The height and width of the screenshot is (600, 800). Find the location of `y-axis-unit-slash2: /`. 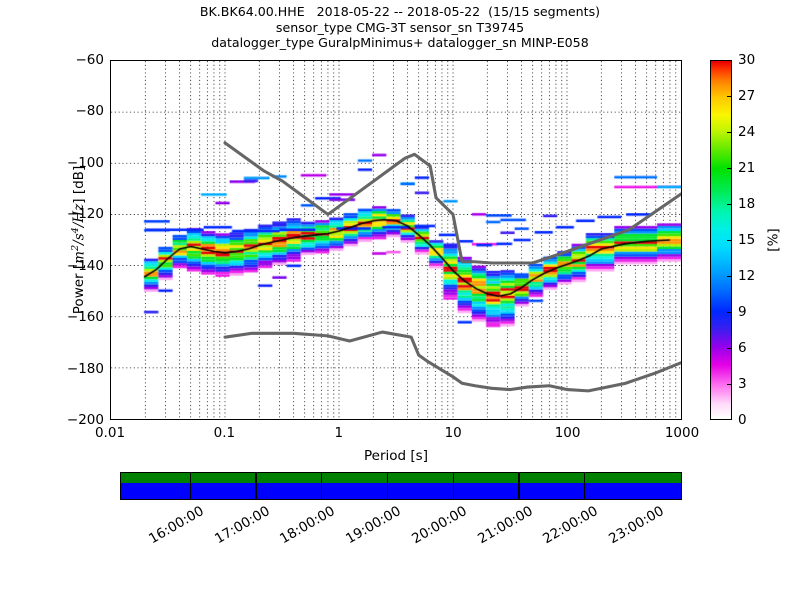

y-axis-unit-slash2: / is located at coordinates (78, 225).